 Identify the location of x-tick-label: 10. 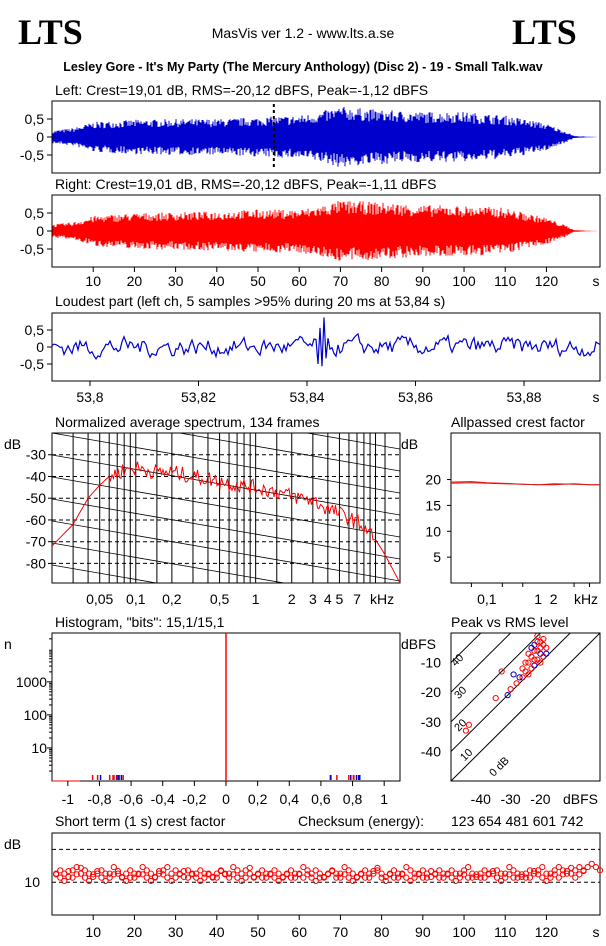
(93, 932).